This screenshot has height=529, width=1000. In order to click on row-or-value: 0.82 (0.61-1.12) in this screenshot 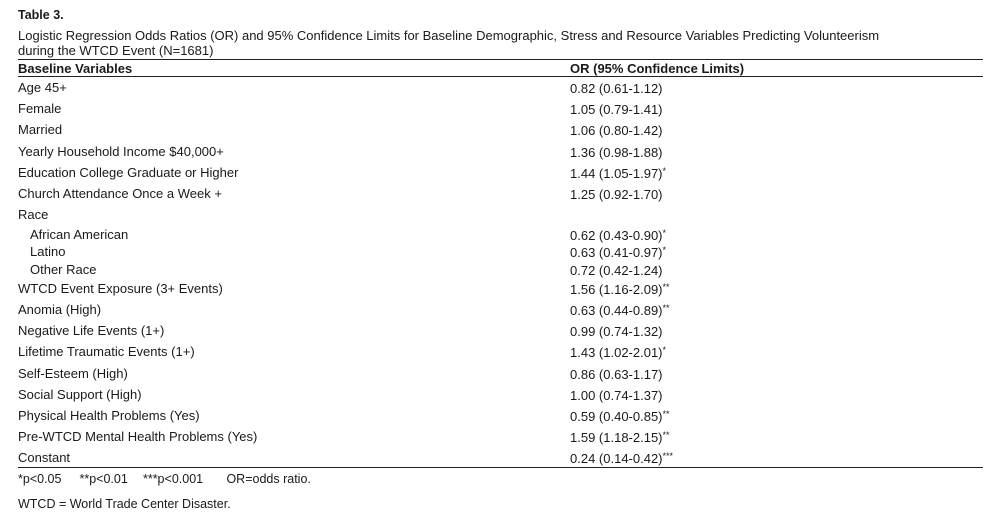, I will do `click(616, 89)`.